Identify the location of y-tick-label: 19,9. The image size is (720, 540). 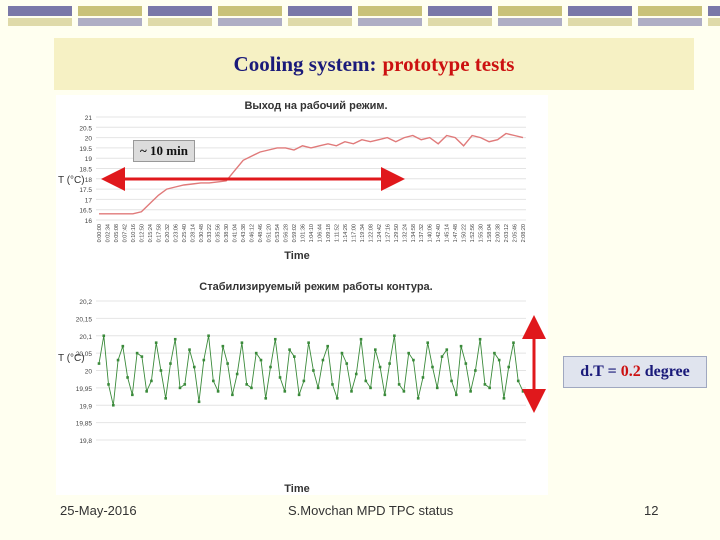
(85, 406).